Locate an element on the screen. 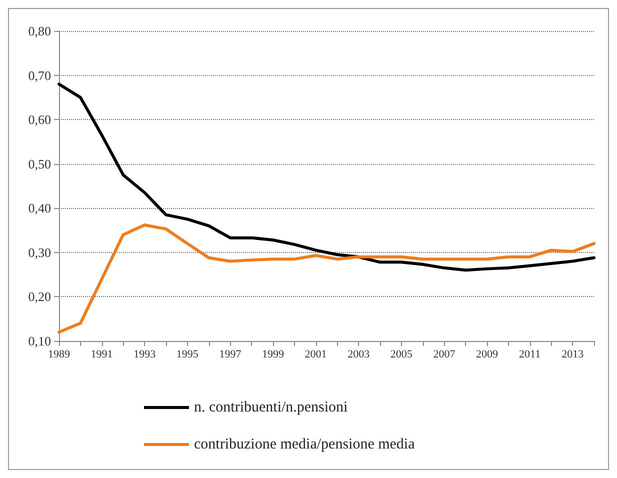 This screenshot has width=617, height=478. y-tick-label: 0,70 is located at coordinates (39, 75).